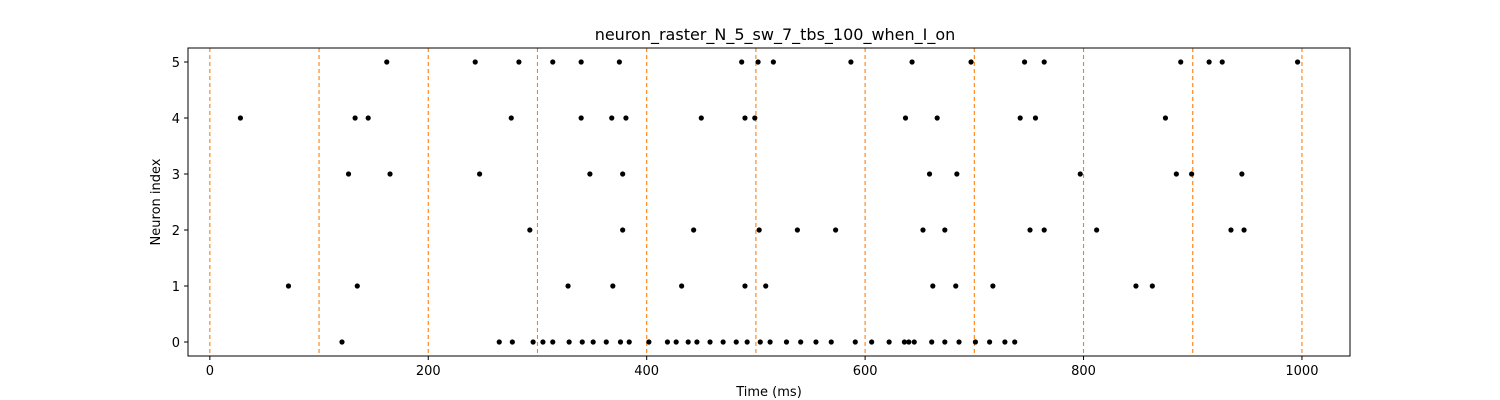 The width and height of the screenshot is (1500, 400). I want to click on y-tick-label-1: 1, so click(176, 287).